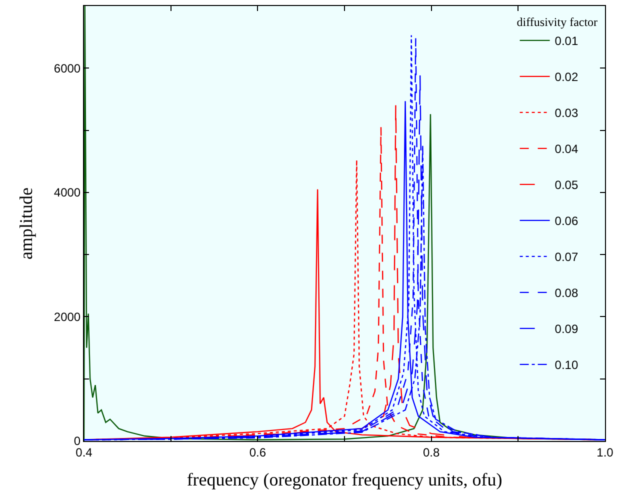 The width and height of the screenshot is (619, 497). Describe the element at coordinates (26, 224) in the screenshot. I see `y-axis-title: amplitude` at that location.